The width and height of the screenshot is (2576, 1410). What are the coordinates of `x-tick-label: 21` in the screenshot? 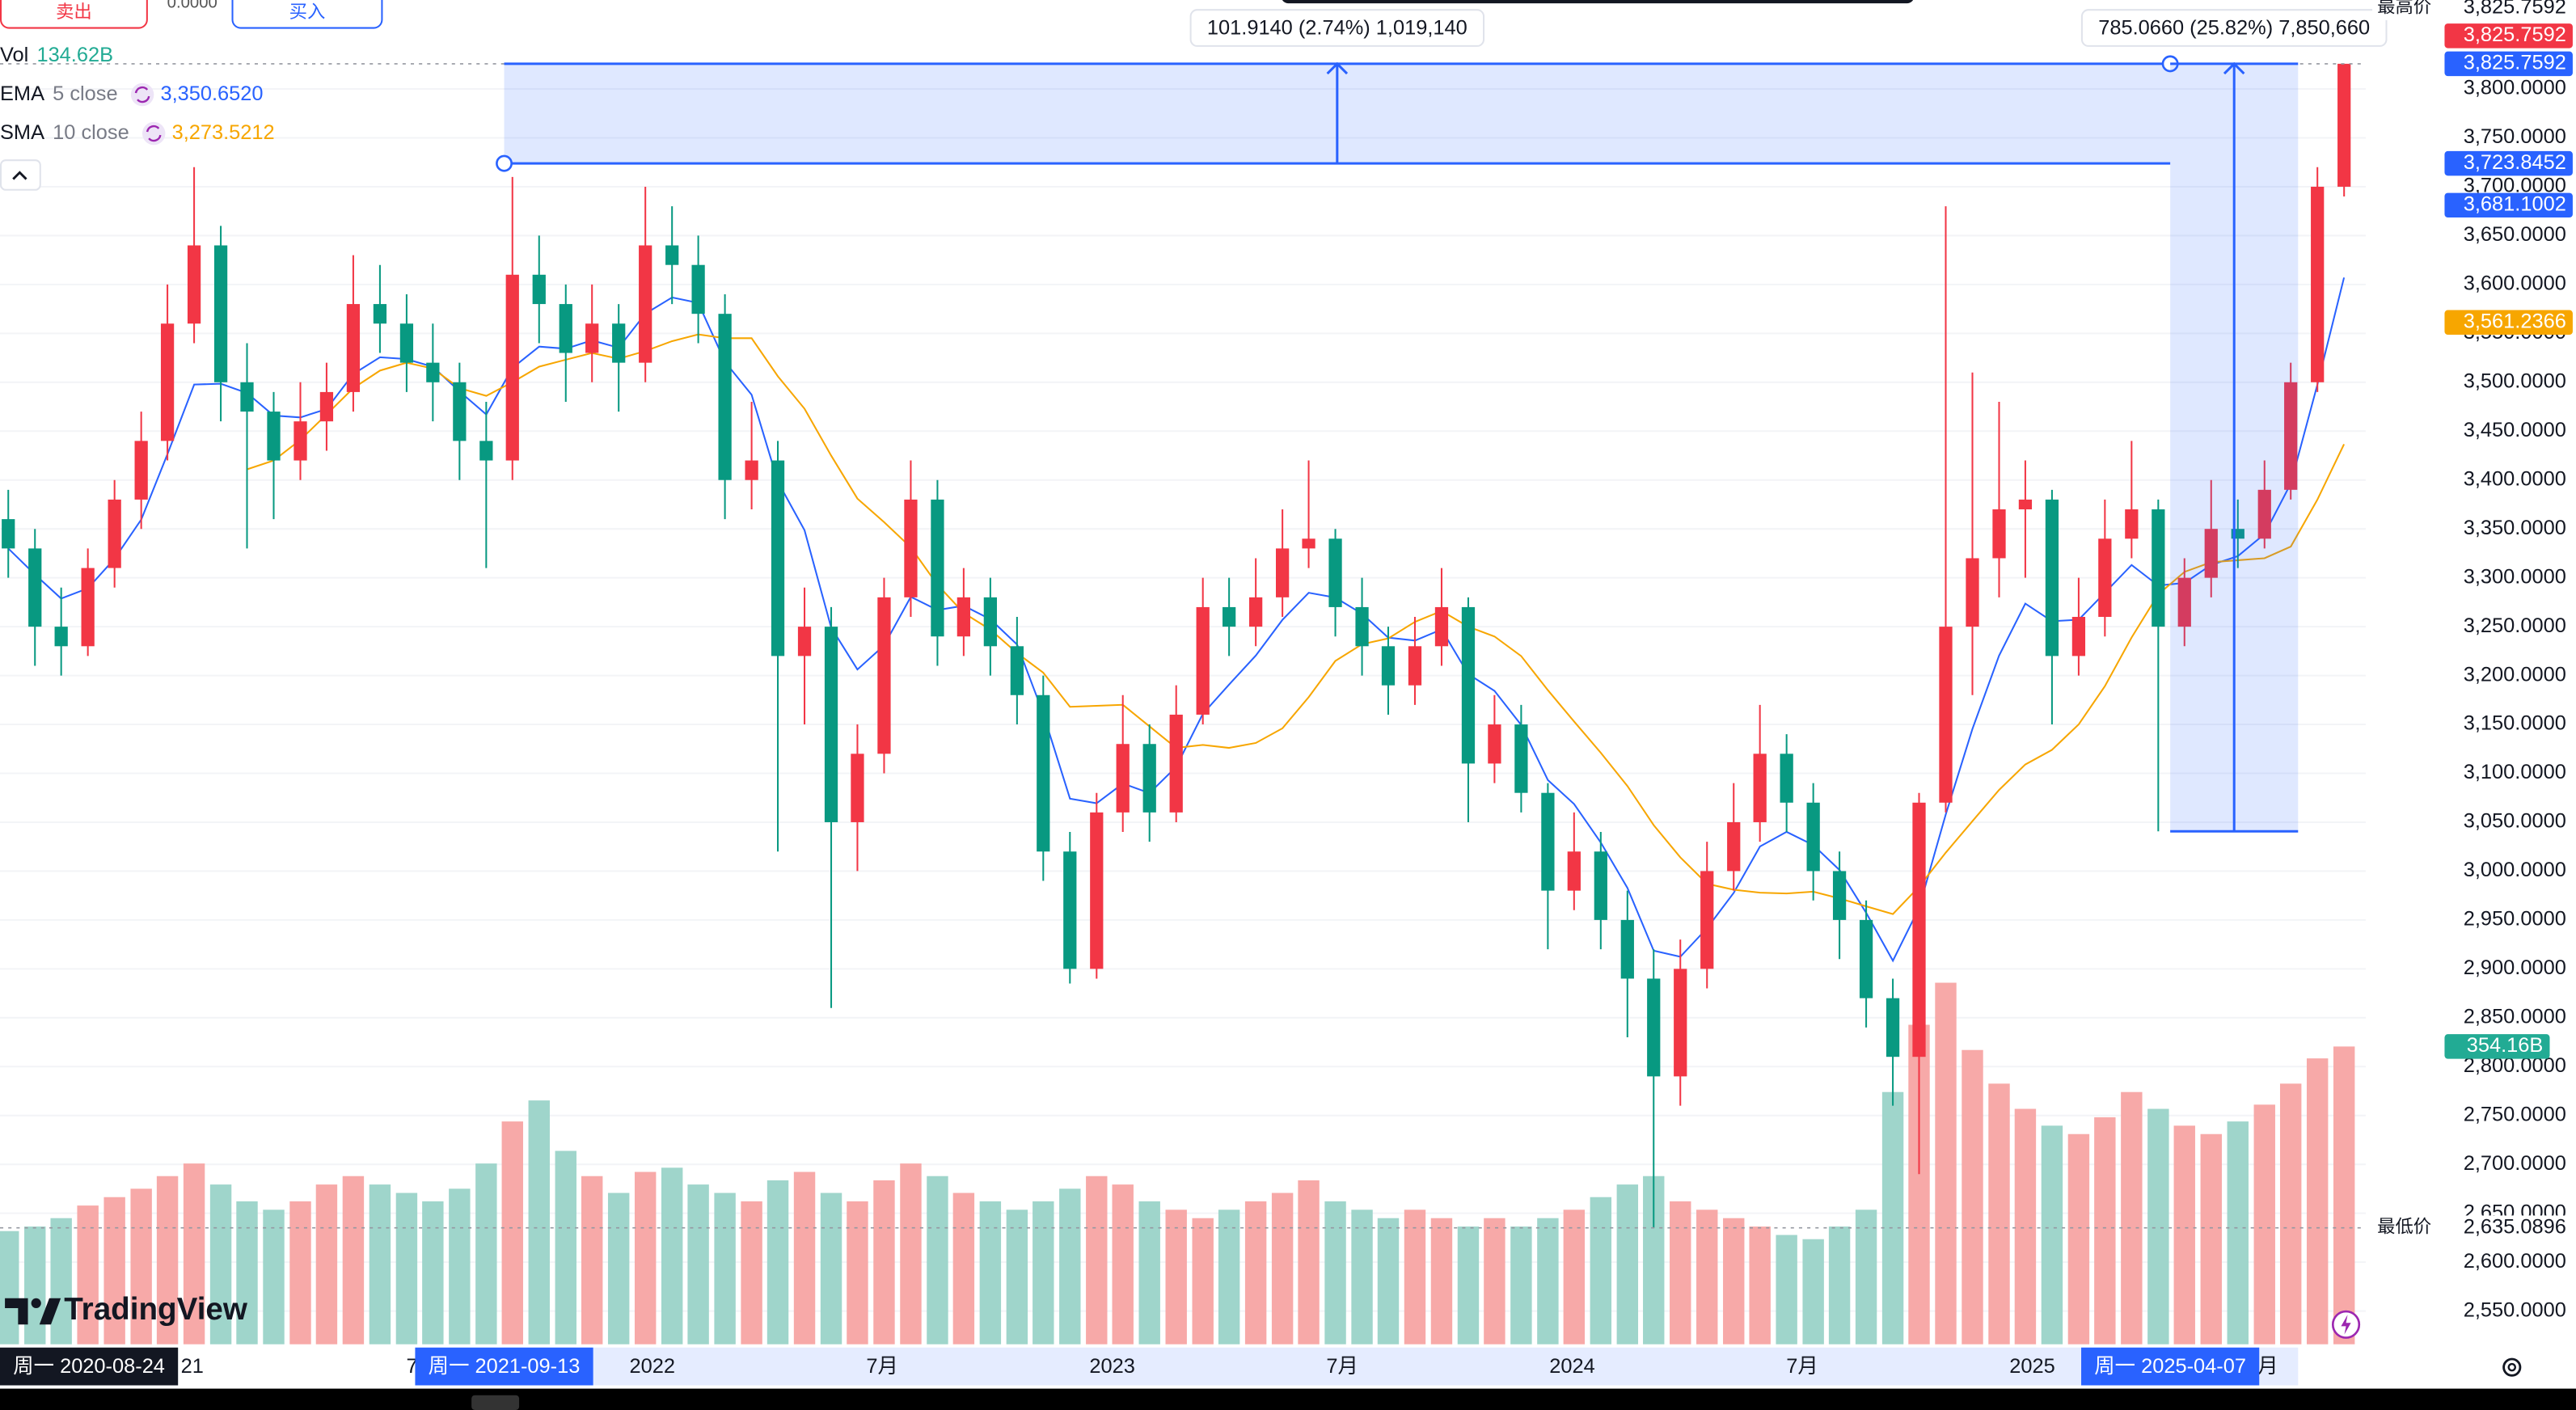 It's located at (192, 1366).